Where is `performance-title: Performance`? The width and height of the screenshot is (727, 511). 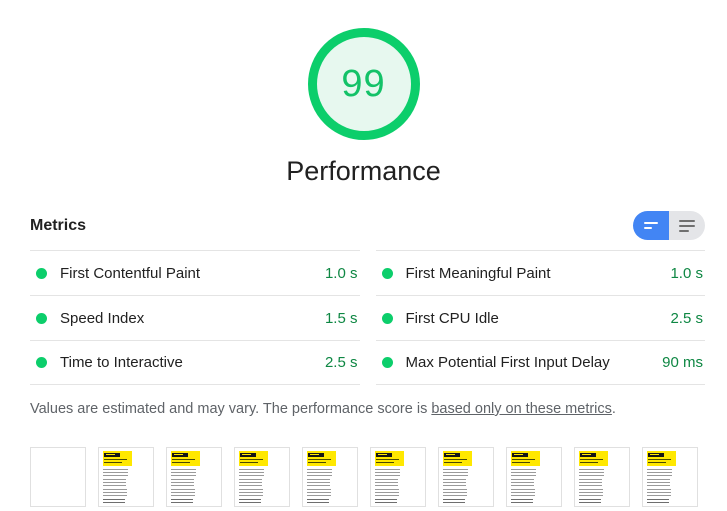
performance-title: Performance is located at coordinates (363, 171).